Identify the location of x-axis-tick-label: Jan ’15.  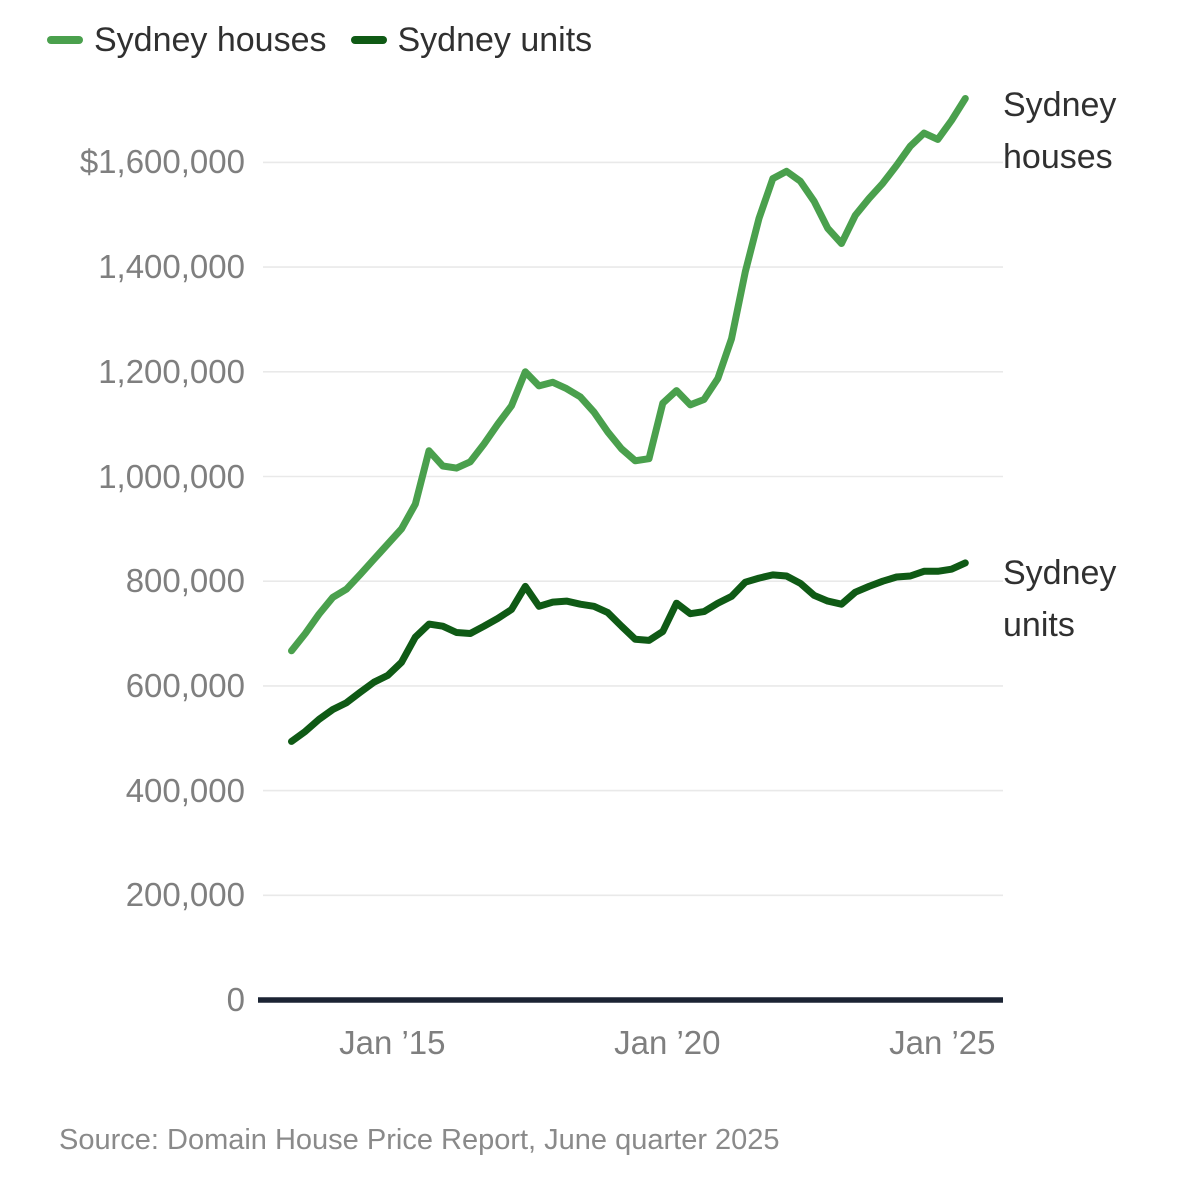
(392, 1042).